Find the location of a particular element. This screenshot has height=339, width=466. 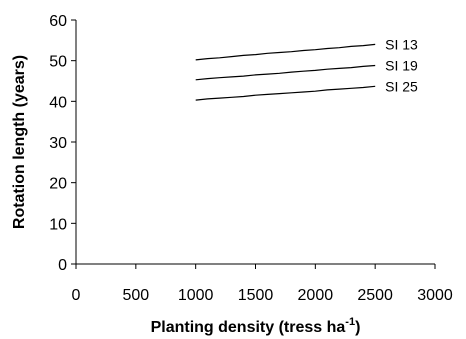

series-labels: SI 13 SI 19 SI 25 is located at coordinates (401, 65).